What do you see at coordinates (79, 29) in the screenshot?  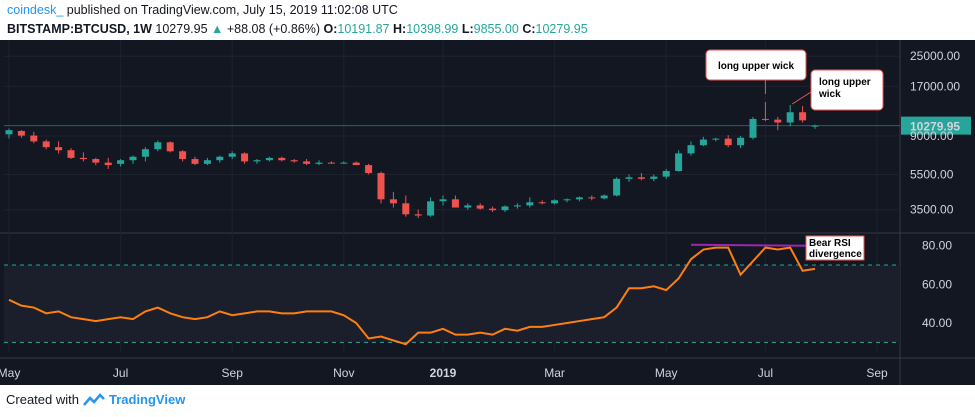 I see `symbol-label: BITSTAMP:BTCUSD, 1W` at bounding box center [79, 29].